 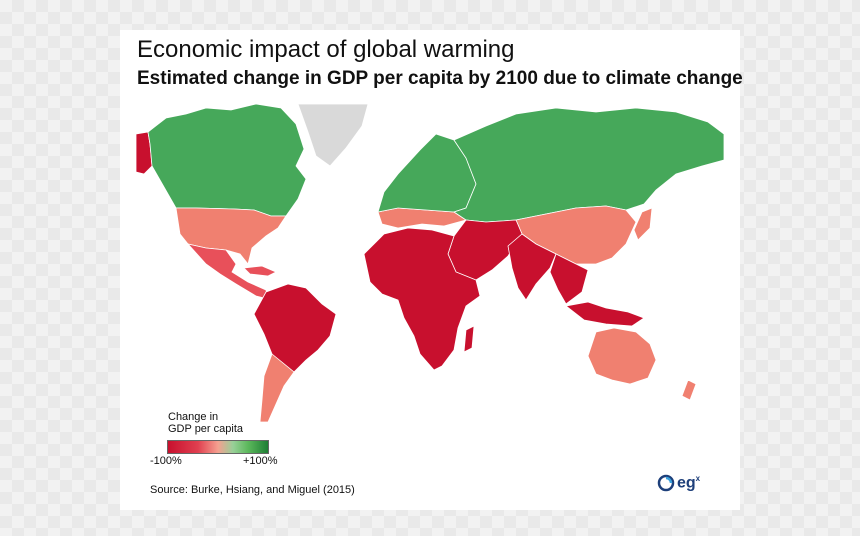 I want to click on legend-min-label: -100%, so click(x=166, y=461).